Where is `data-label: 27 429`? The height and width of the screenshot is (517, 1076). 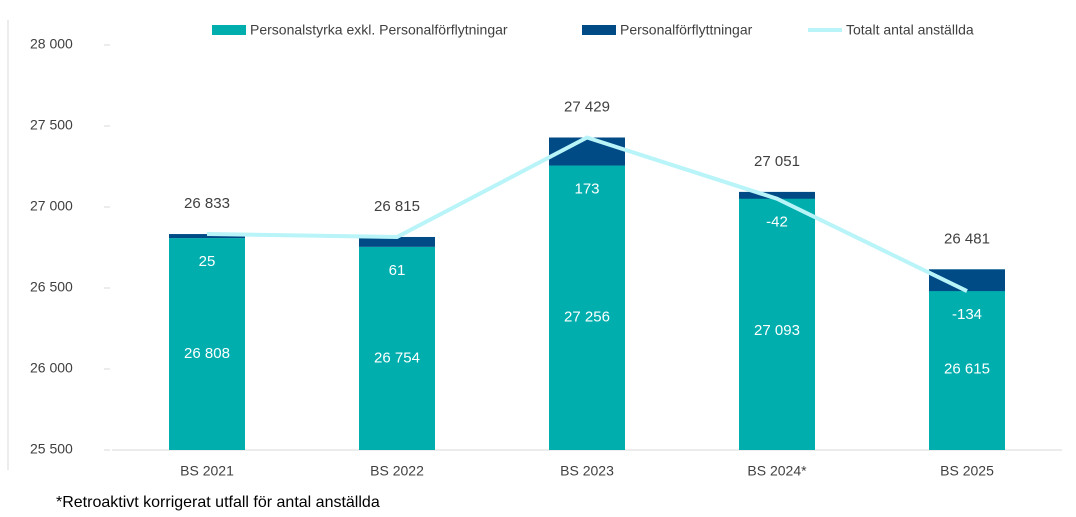 data-label: 27 429 is located at coordinates (587, 106).